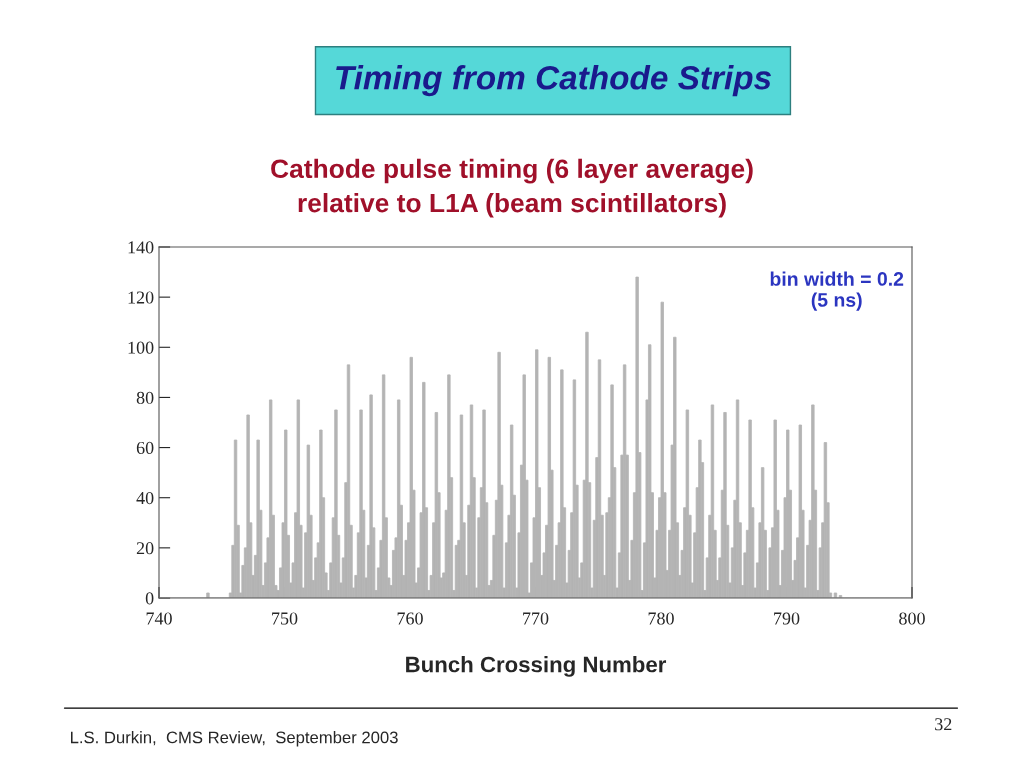 Image resolution: width=1024 pixels, height=768 pixels. I want to click on y-tick-label: 0, so click(149, 598).